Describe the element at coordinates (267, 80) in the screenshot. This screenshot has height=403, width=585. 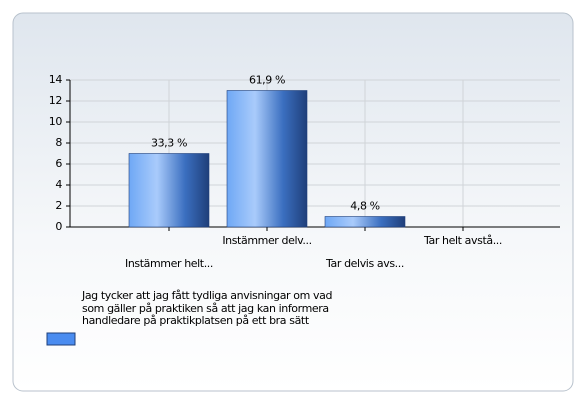
I see `value-label: 61,9 %` at that location.